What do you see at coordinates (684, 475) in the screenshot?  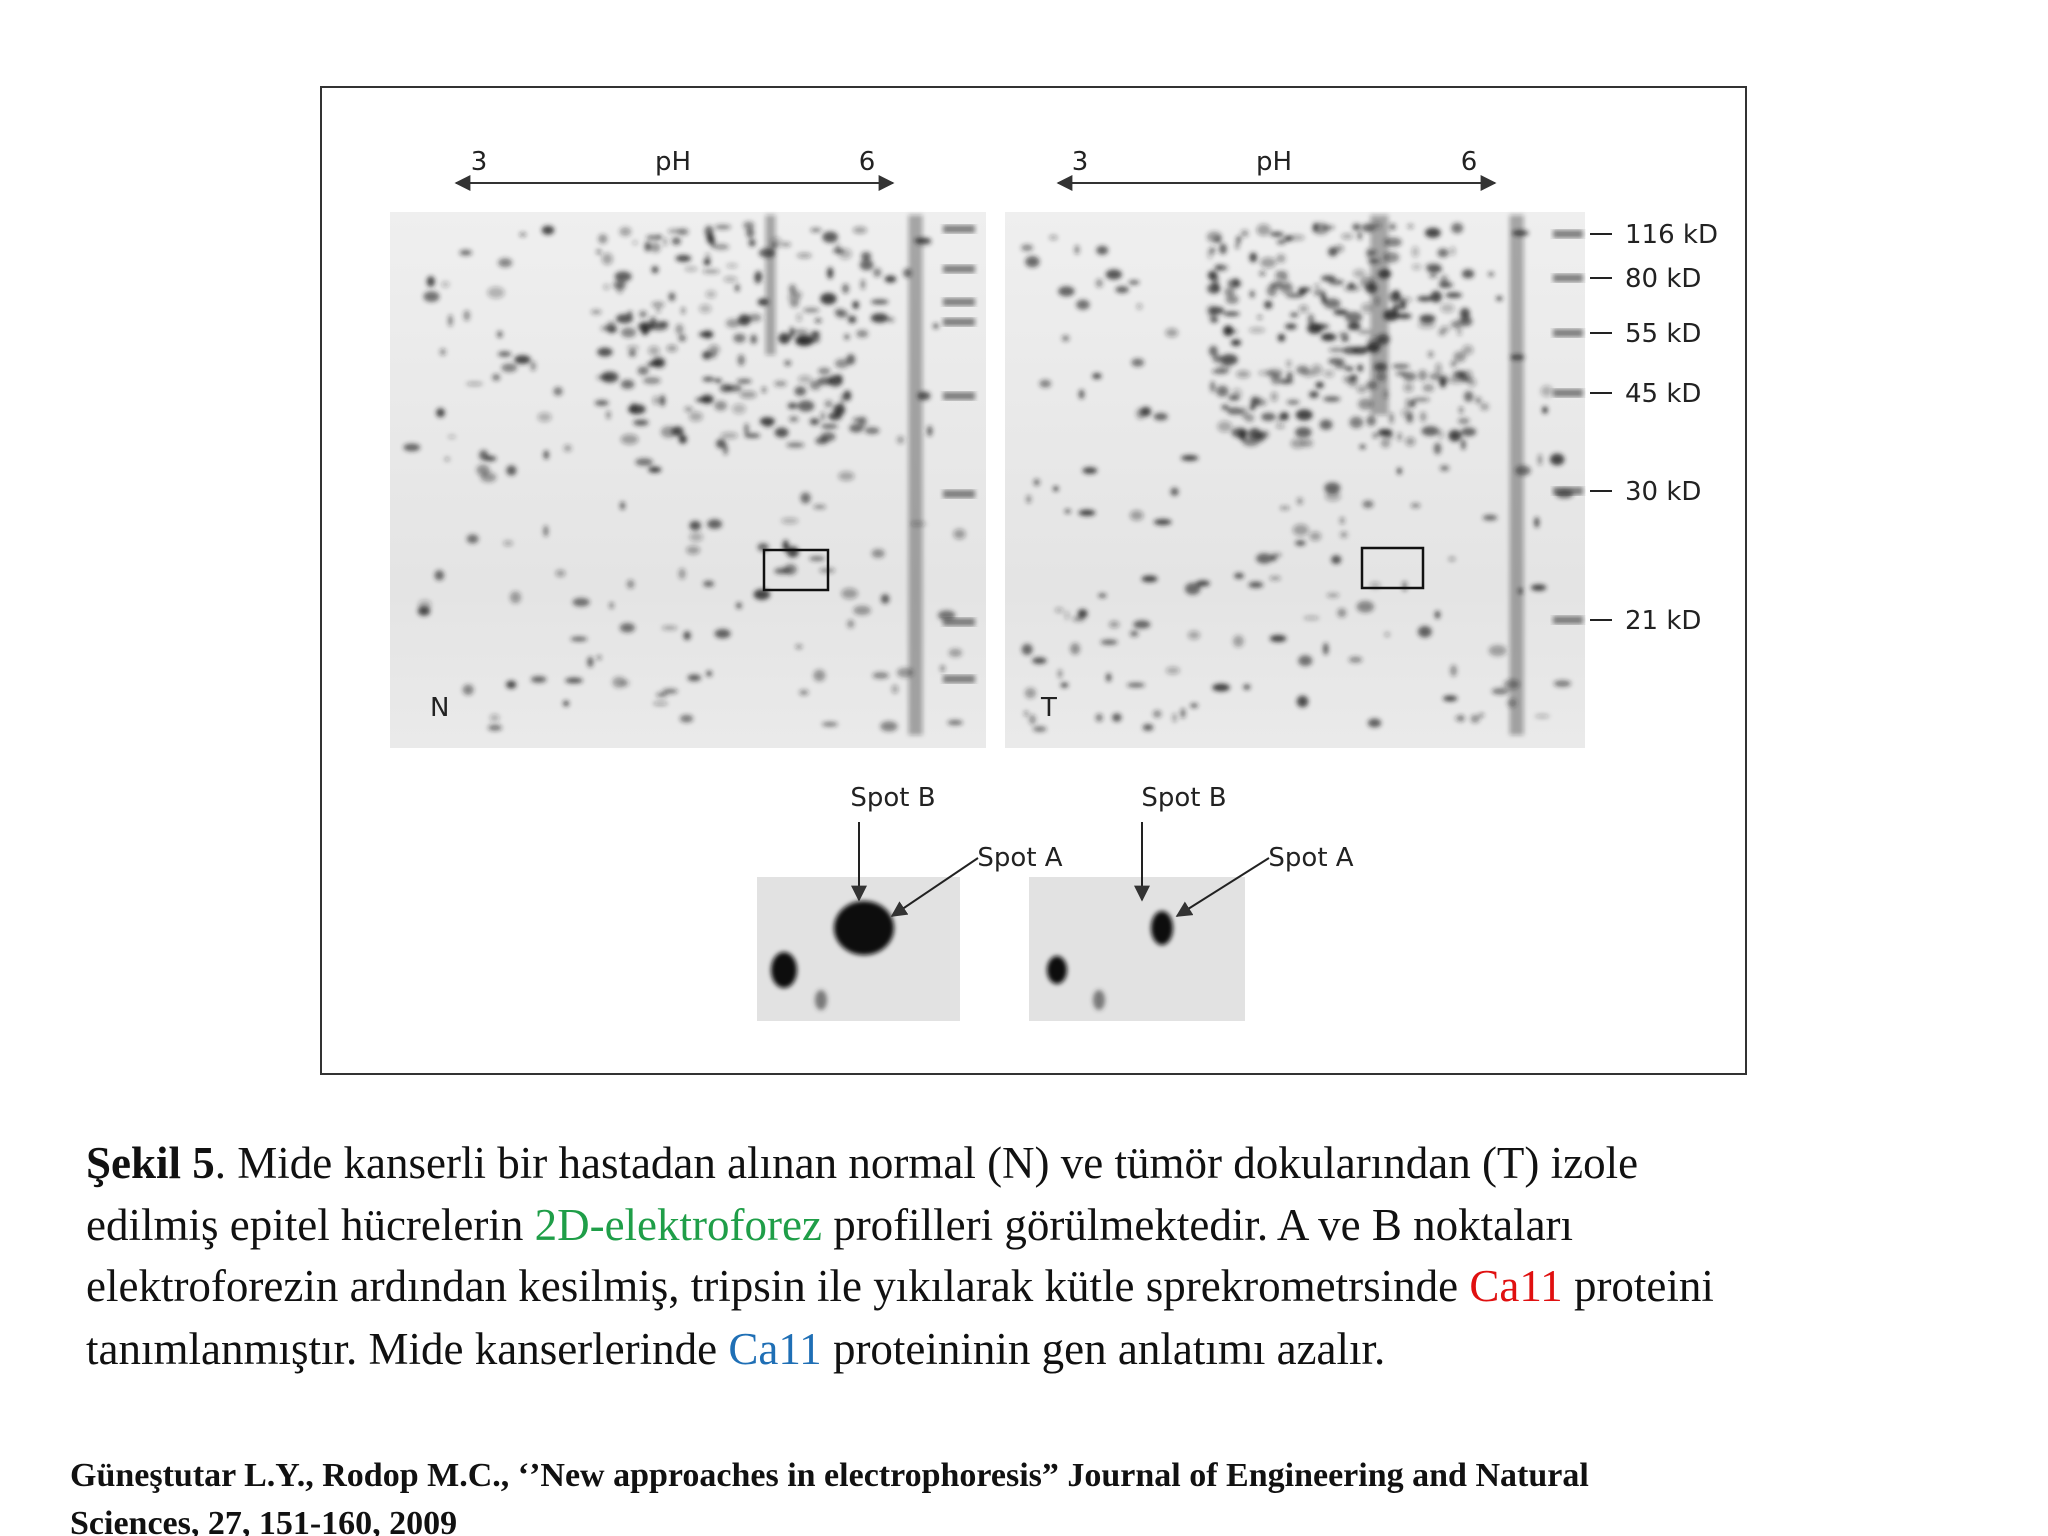 I see `gel-spots` at bounding box center [684, 475].